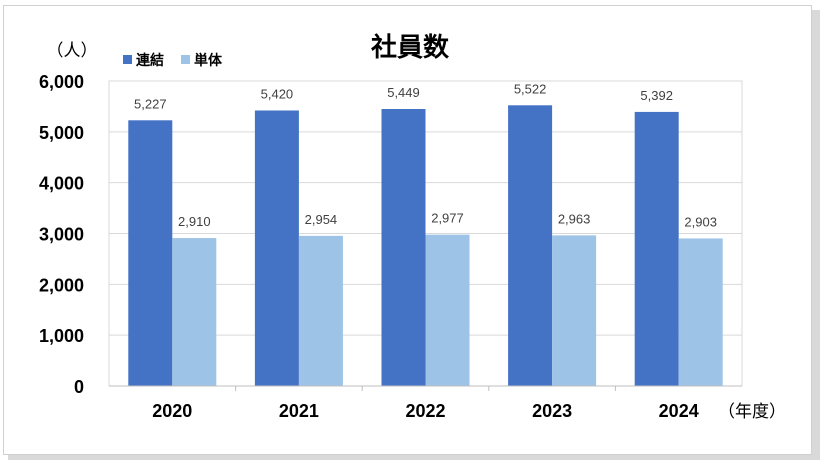 The height and width of the screenshot is (460, 820). Describe the element at coordinates (700, 221) in the screenshot. I see `data-label: 2,903` at that location.